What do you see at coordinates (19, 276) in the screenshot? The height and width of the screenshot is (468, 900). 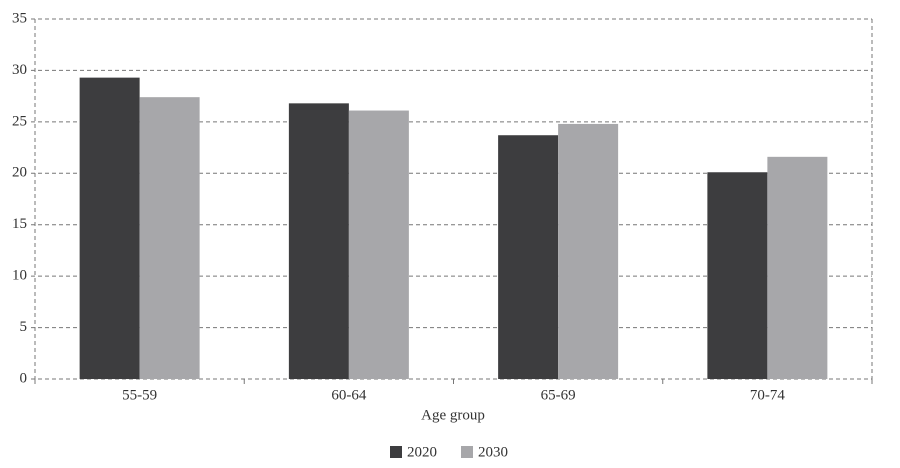 I see `y-tick-label: 10` at bounding box center [19, 276].